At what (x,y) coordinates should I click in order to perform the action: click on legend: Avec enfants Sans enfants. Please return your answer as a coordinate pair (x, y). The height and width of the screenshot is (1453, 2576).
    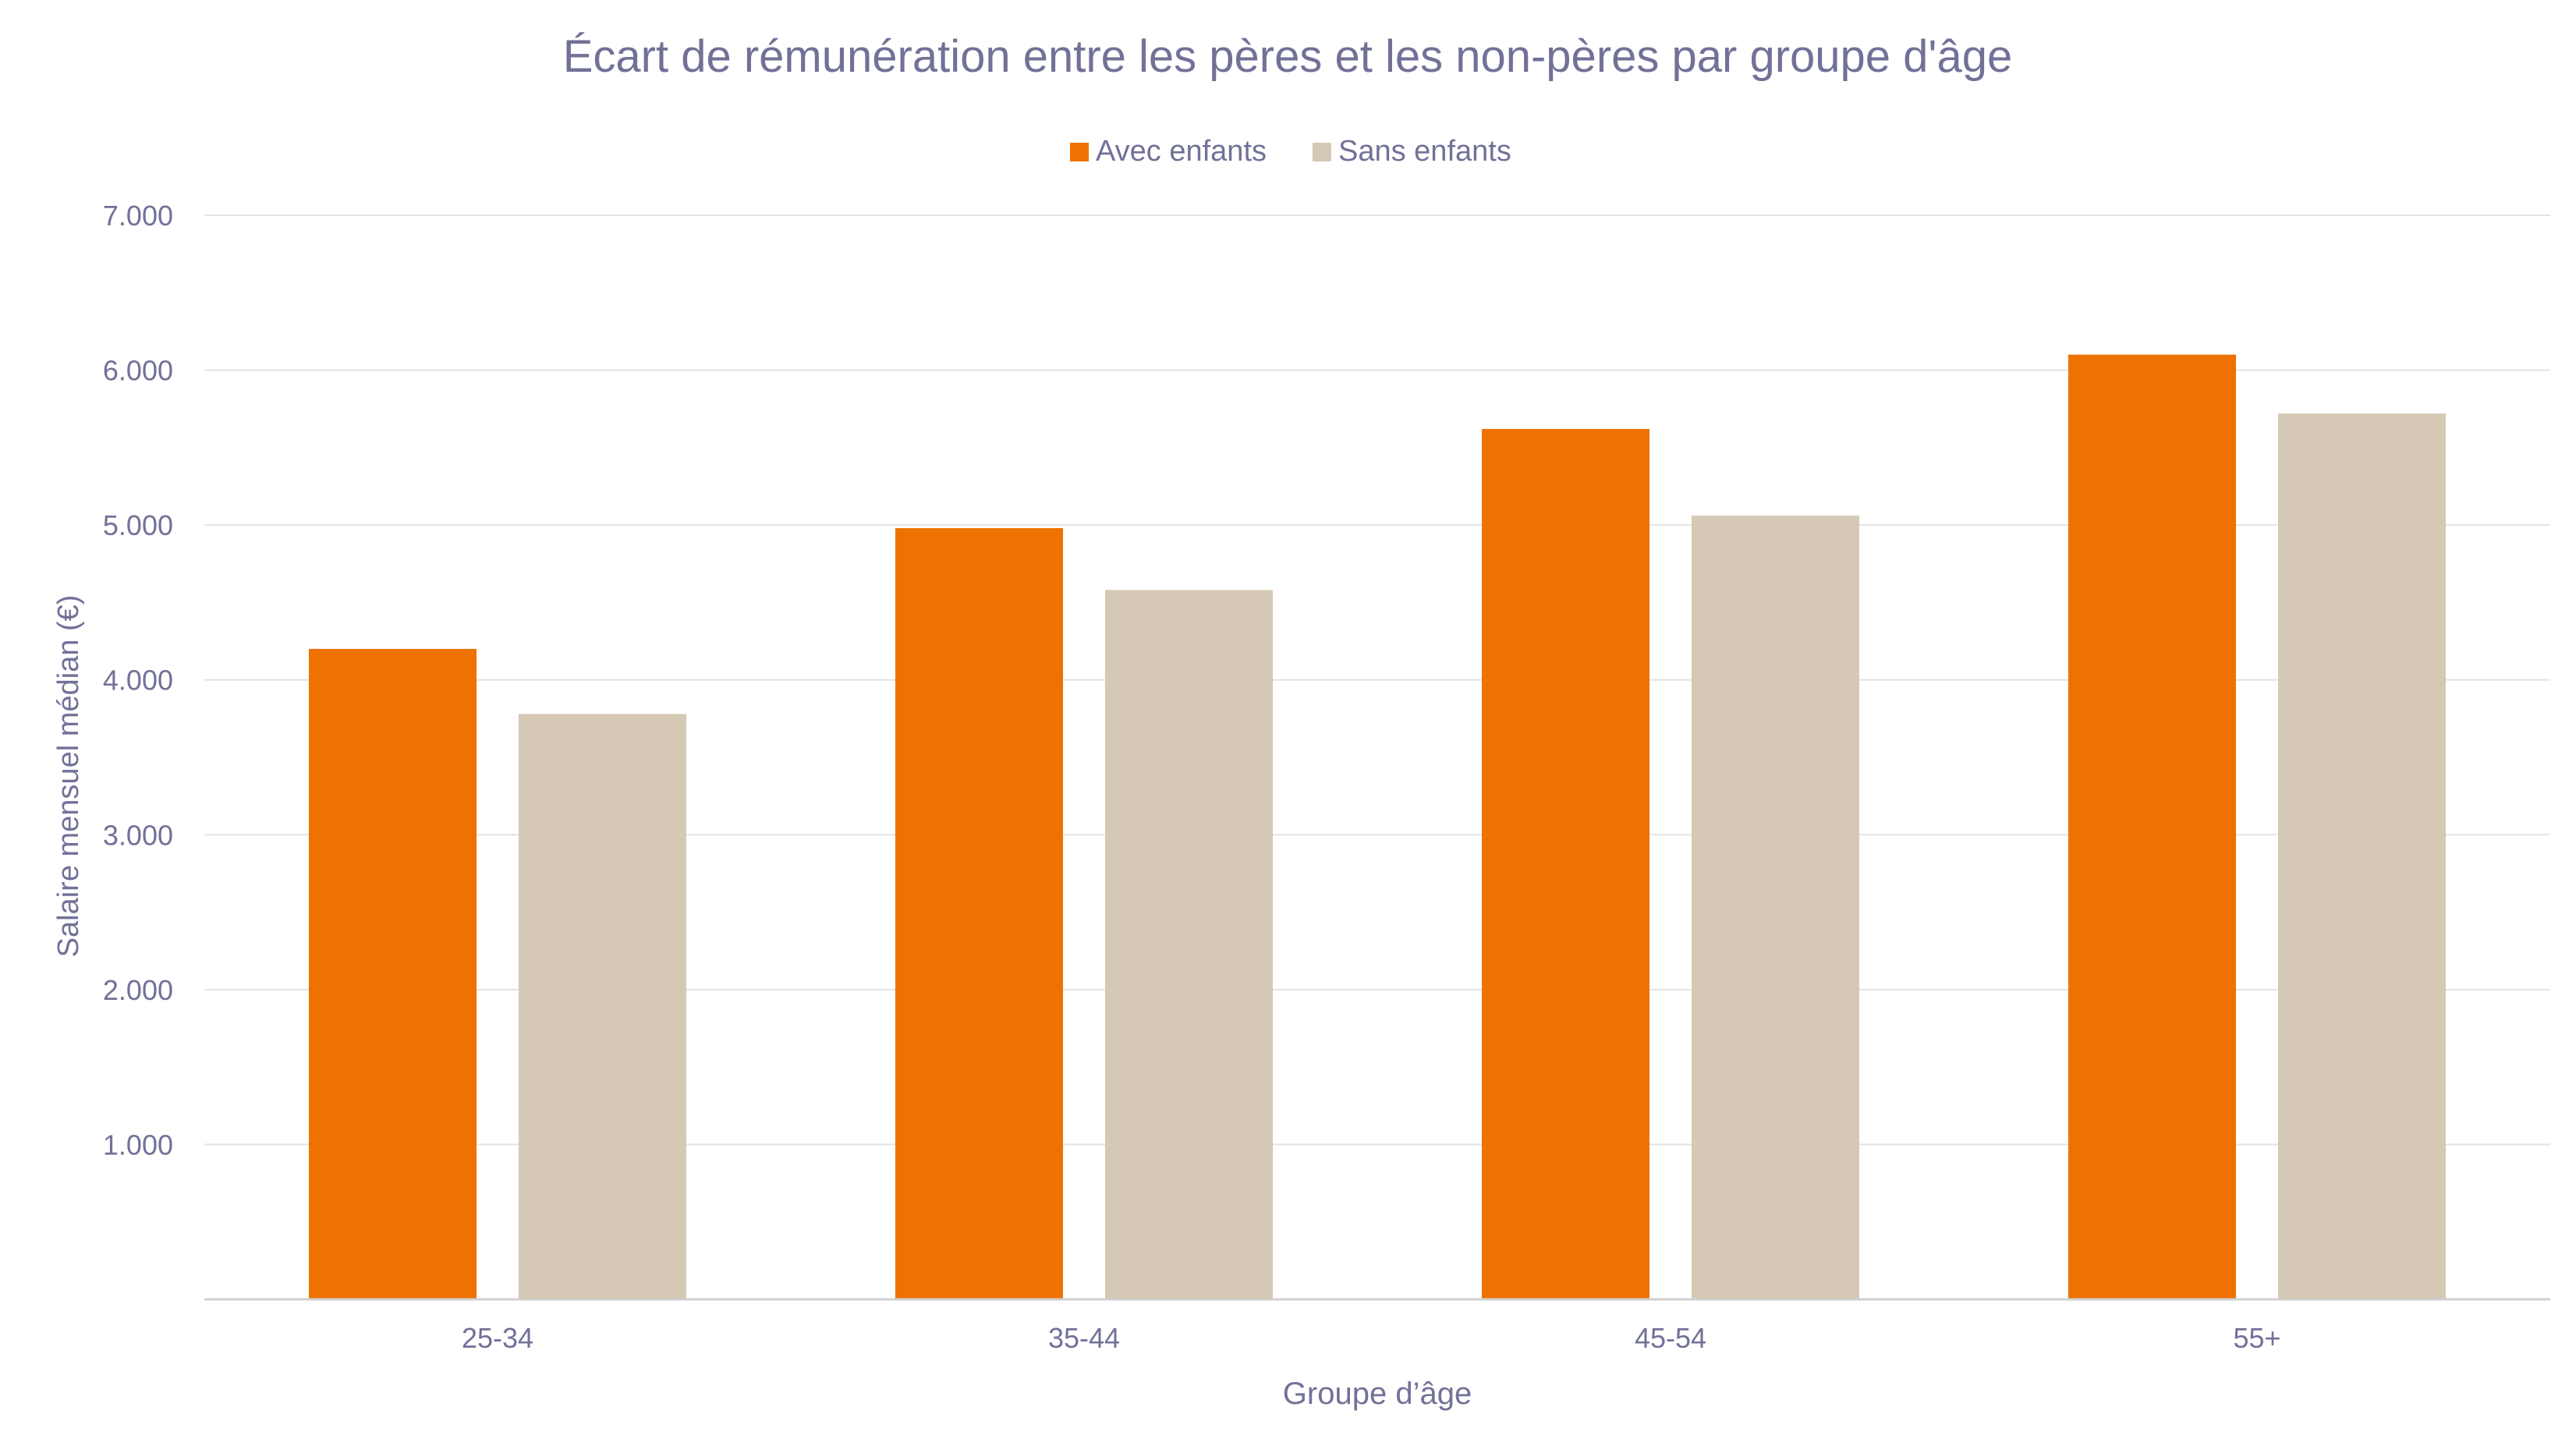
    Looking at the image, I should click on (1290, 151).